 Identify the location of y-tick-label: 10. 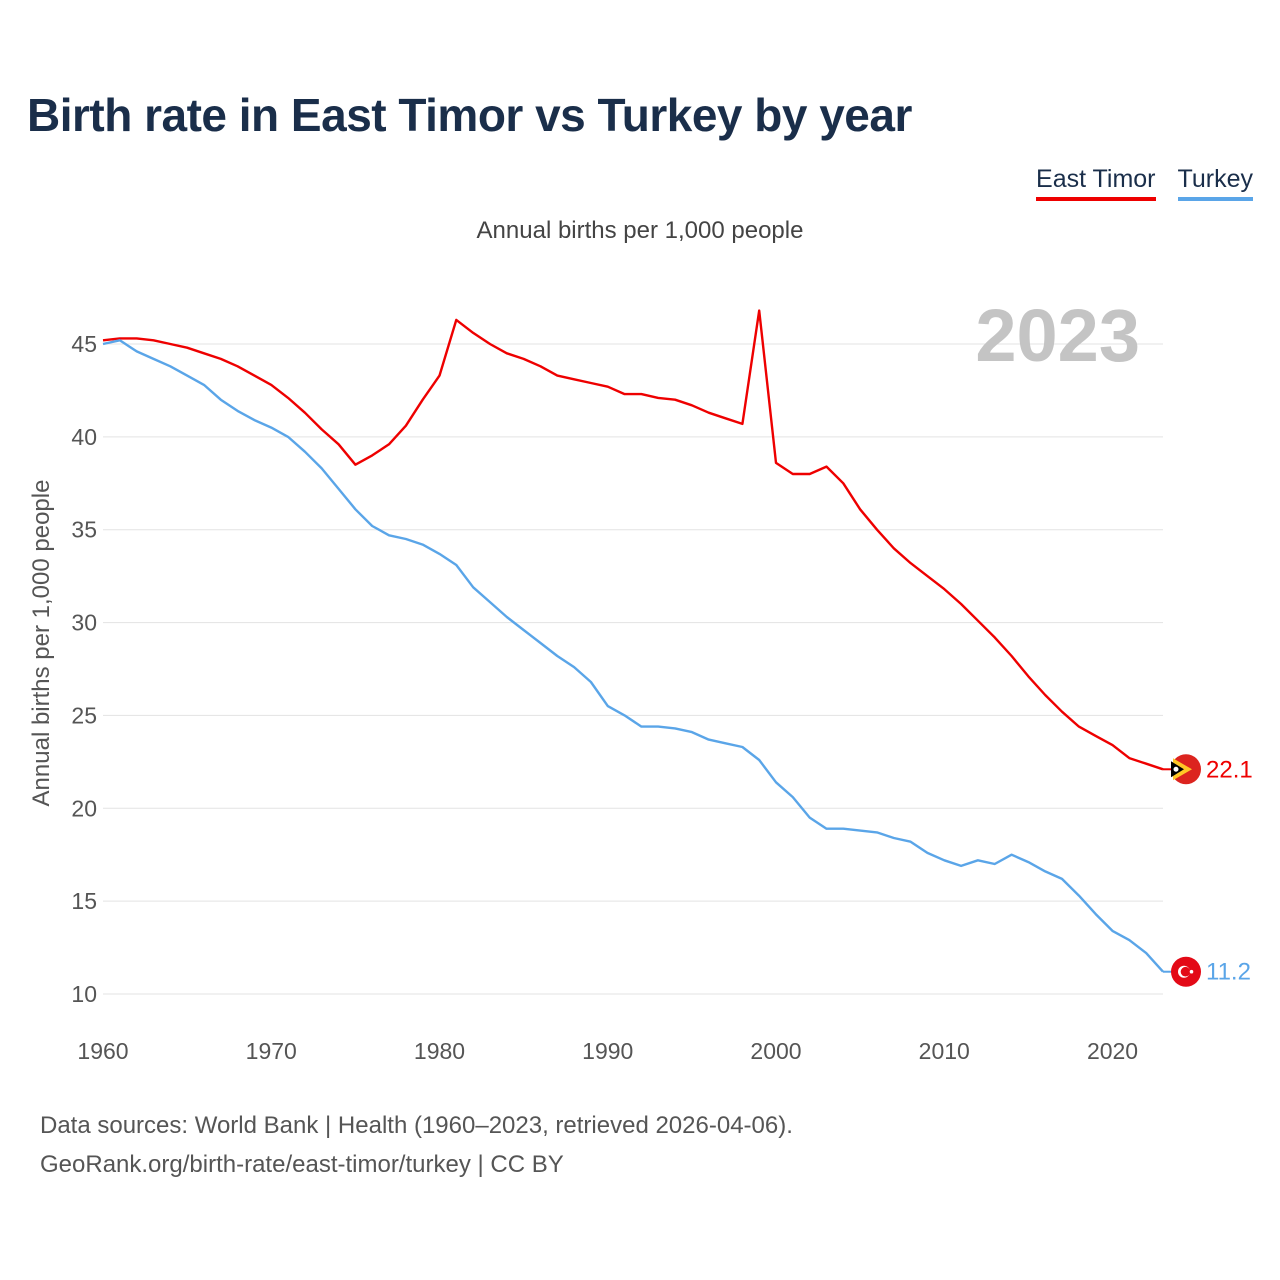
(84, 994).